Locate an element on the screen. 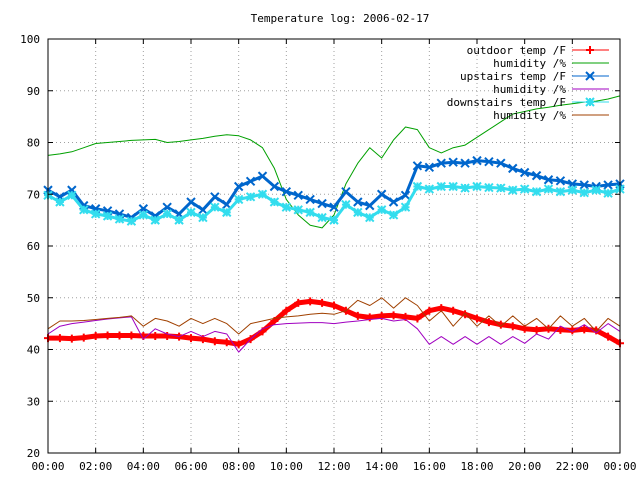 The height and width of the screenshot is (480, 640). y-tick-label: 90 is located at coordinates (33, 91).